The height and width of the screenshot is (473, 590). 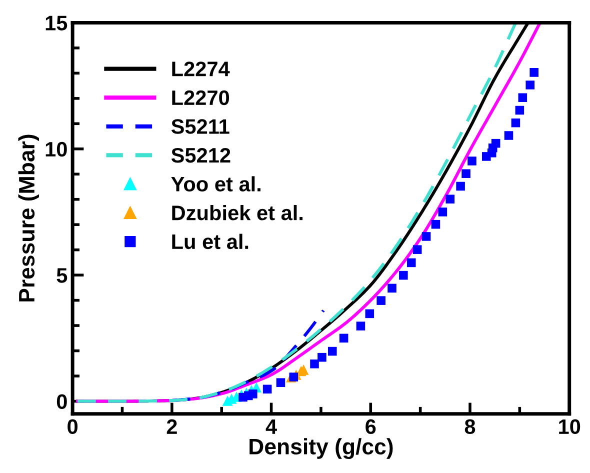 What do you see at coordinates (271, 427) in the screenshot?
I see `x-tick-label: 4` at bounding box center [271, 427].